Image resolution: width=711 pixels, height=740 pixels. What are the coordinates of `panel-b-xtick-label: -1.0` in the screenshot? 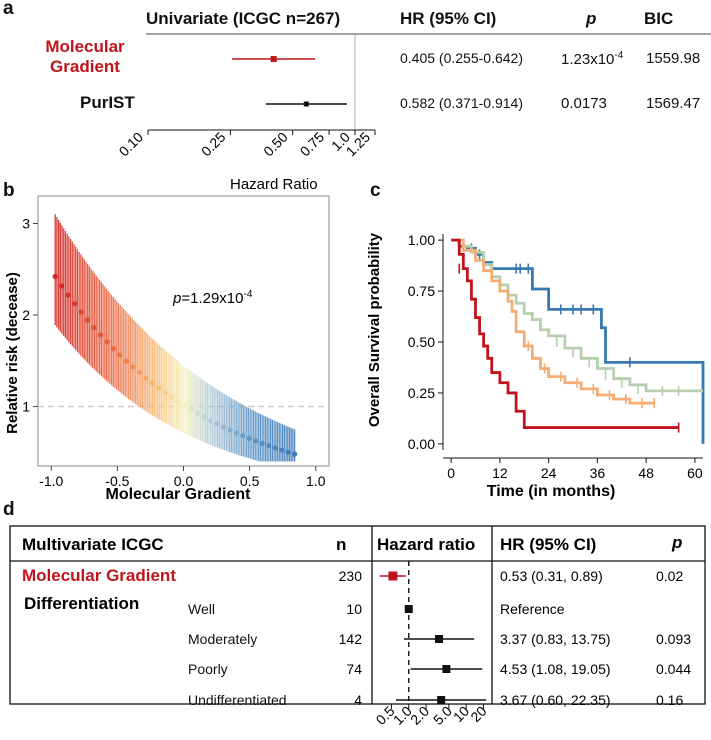 It's located at (51, 481).